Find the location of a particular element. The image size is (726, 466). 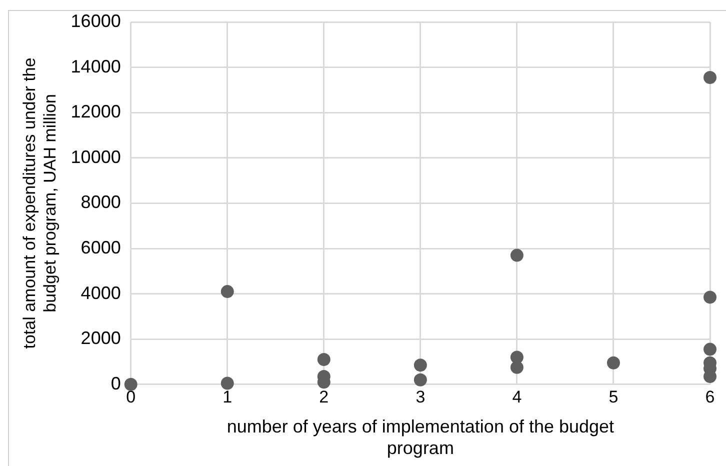

y-axis-title: total amount of expenditures under the budget program, UAH million is located at coordinates (40, 203).